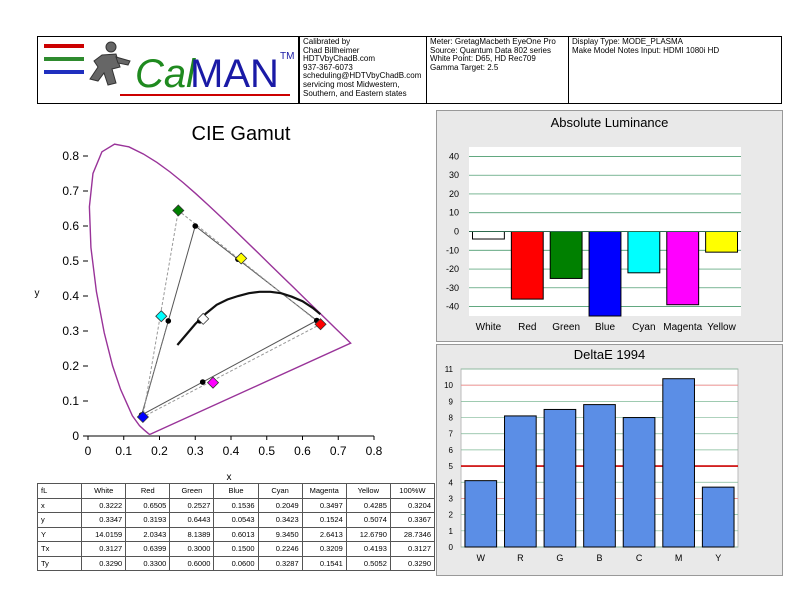  Describe the element at coordinates (412, 534) in the screenshot. I see `table-cell: 28.7346` at that location.